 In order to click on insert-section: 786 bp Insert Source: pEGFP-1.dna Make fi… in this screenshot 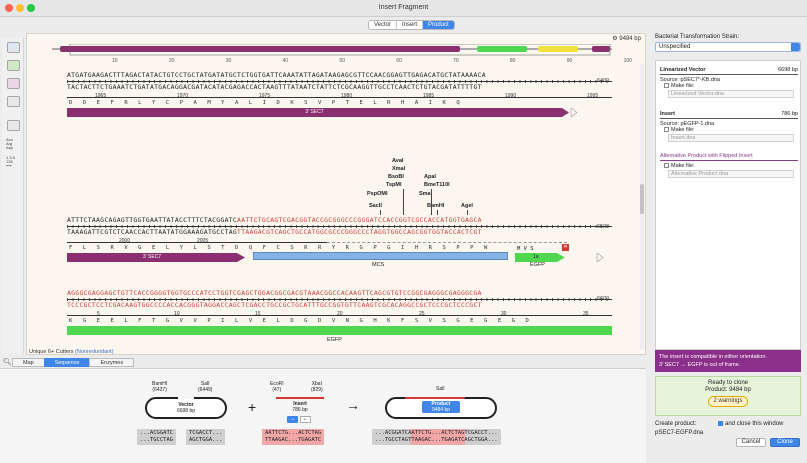, I will do `click(729, 126)`.